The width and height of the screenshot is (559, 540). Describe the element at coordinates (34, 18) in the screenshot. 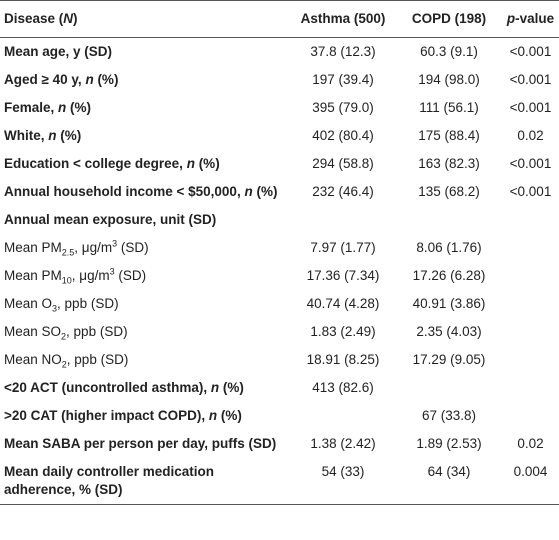

I see `header-text: Disease (` at that location.